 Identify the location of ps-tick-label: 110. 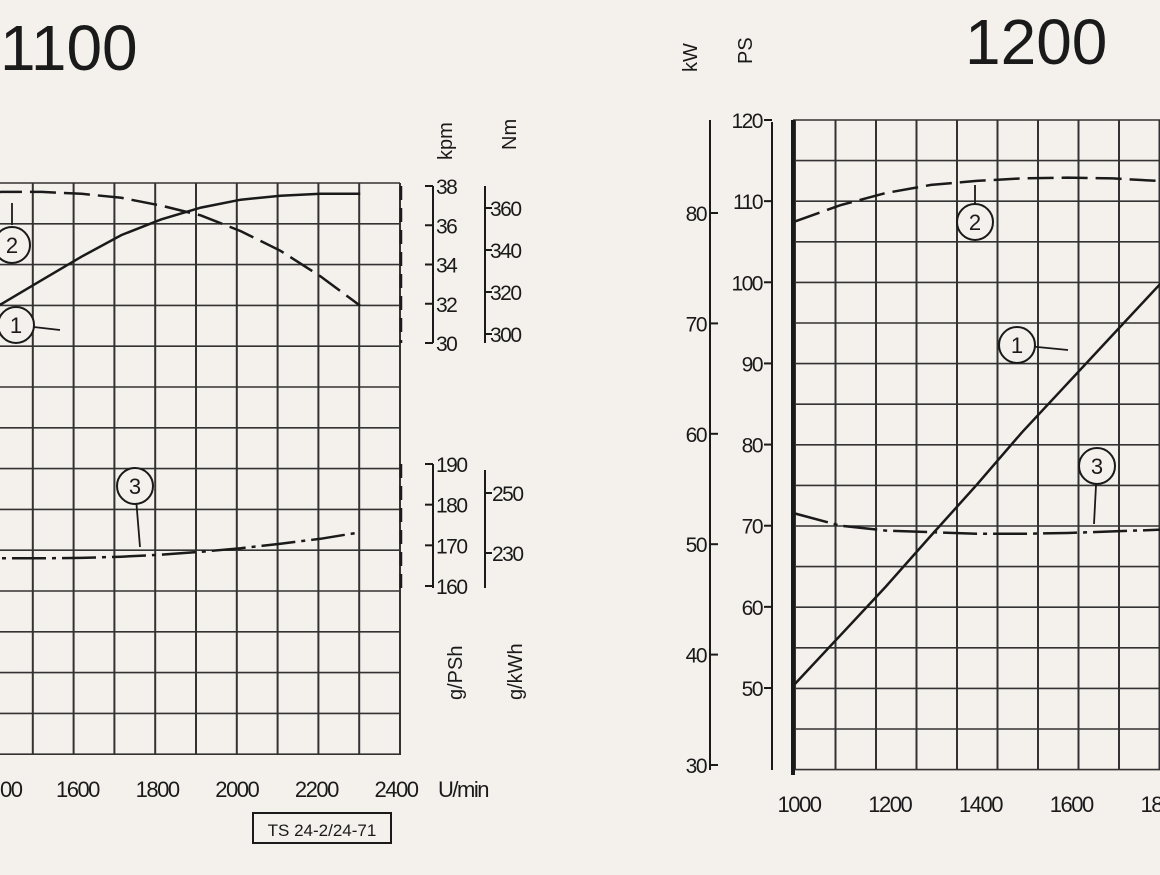
(748, 202).